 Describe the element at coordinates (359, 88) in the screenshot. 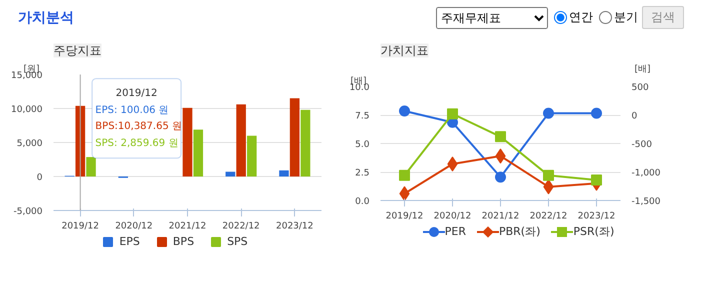

I see `y-tick-label: 10.0` at that location.